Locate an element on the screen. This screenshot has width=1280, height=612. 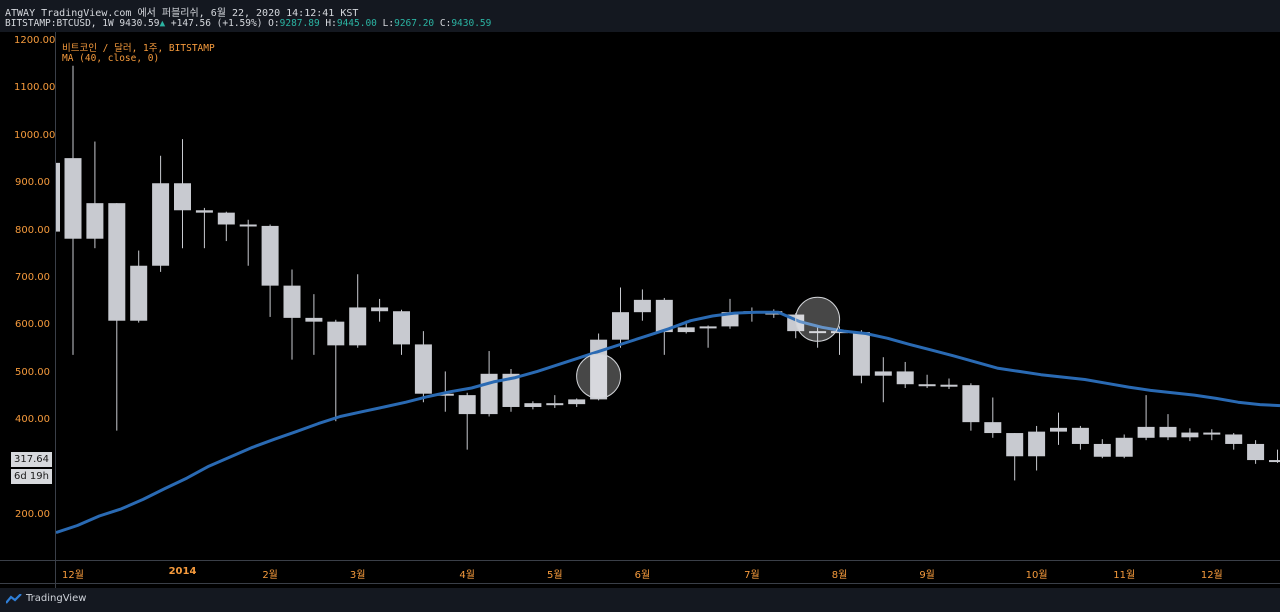
low-value: 9267.20 is located at coordinates (414, 23).